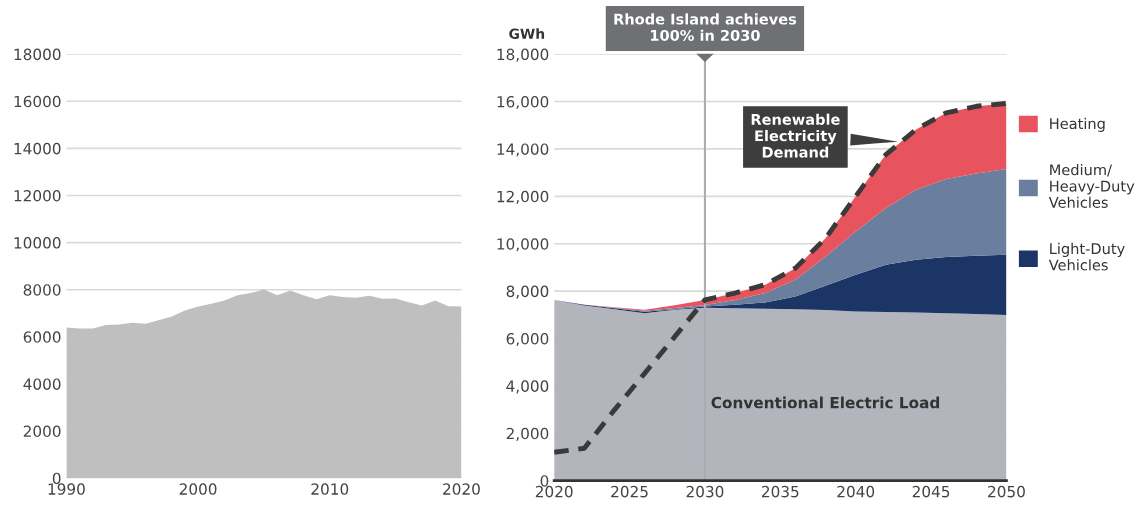 The height and width of the screenshot is (506, 1145). What do you see at coordinates (1077, 124) in the screenshot?
I see `legend-label: Heating` at bounding box center [1077, 124].